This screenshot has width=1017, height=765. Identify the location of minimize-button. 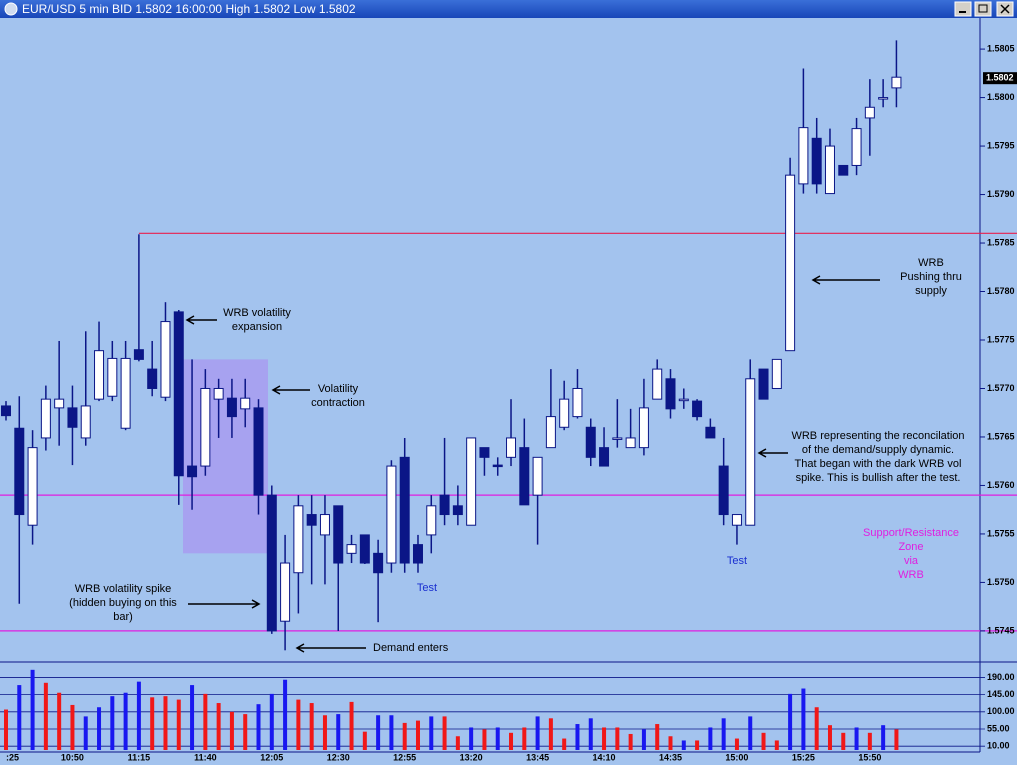
(963, 9).